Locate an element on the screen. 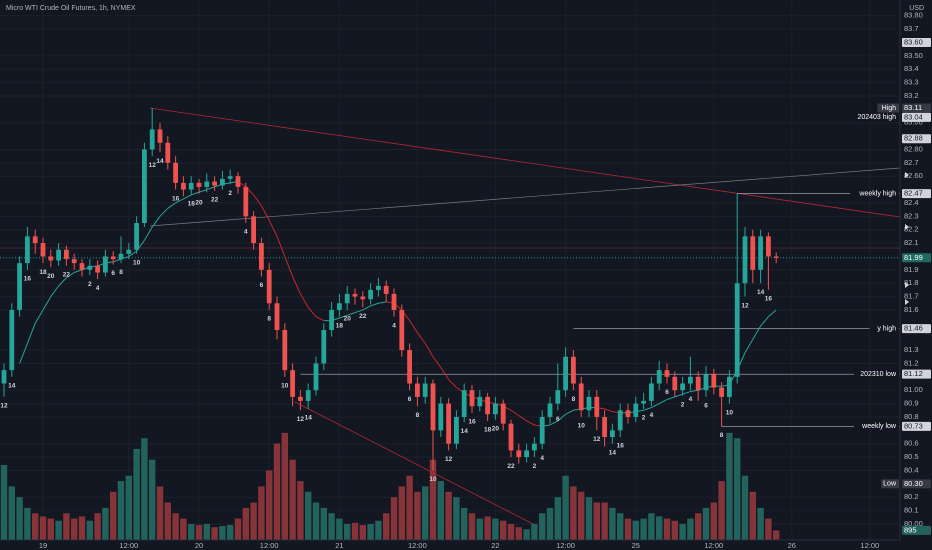 This screenshot has width=932, height=550. y-tick-label: 81.2 is located at coordinates (911, 362).